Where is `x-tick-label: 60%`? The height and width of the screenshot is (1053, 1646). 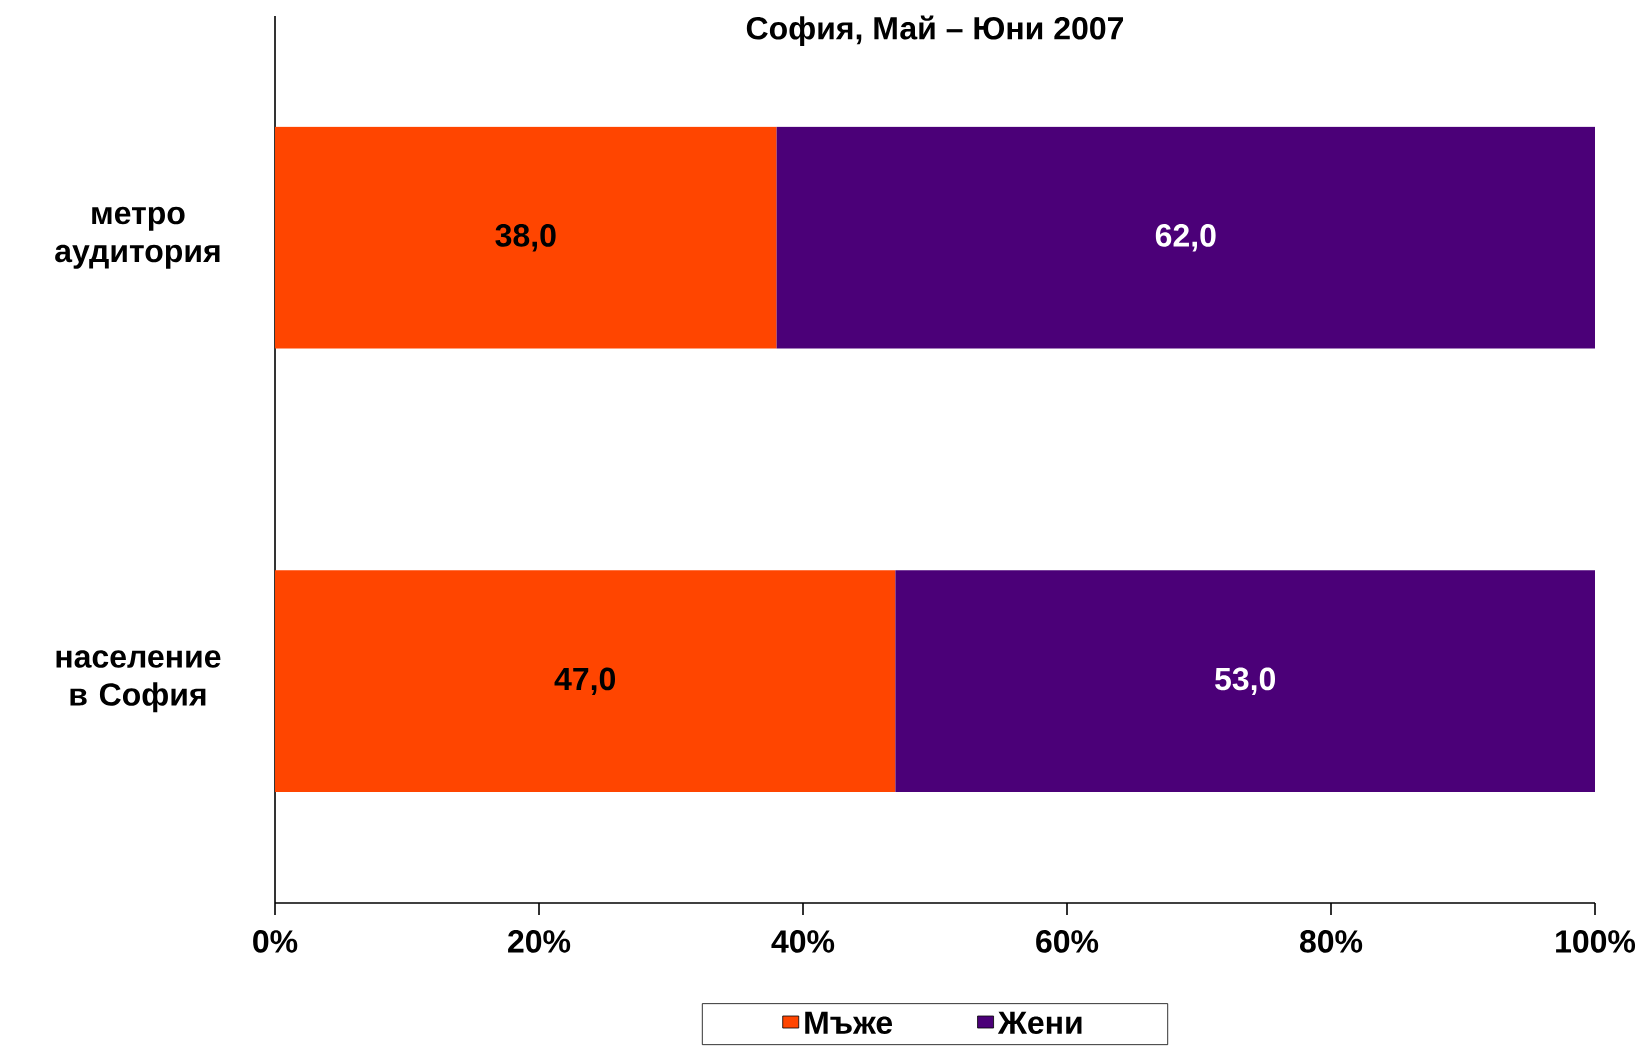 x-tick-label: 60% is located at coordinates (1067, 941).